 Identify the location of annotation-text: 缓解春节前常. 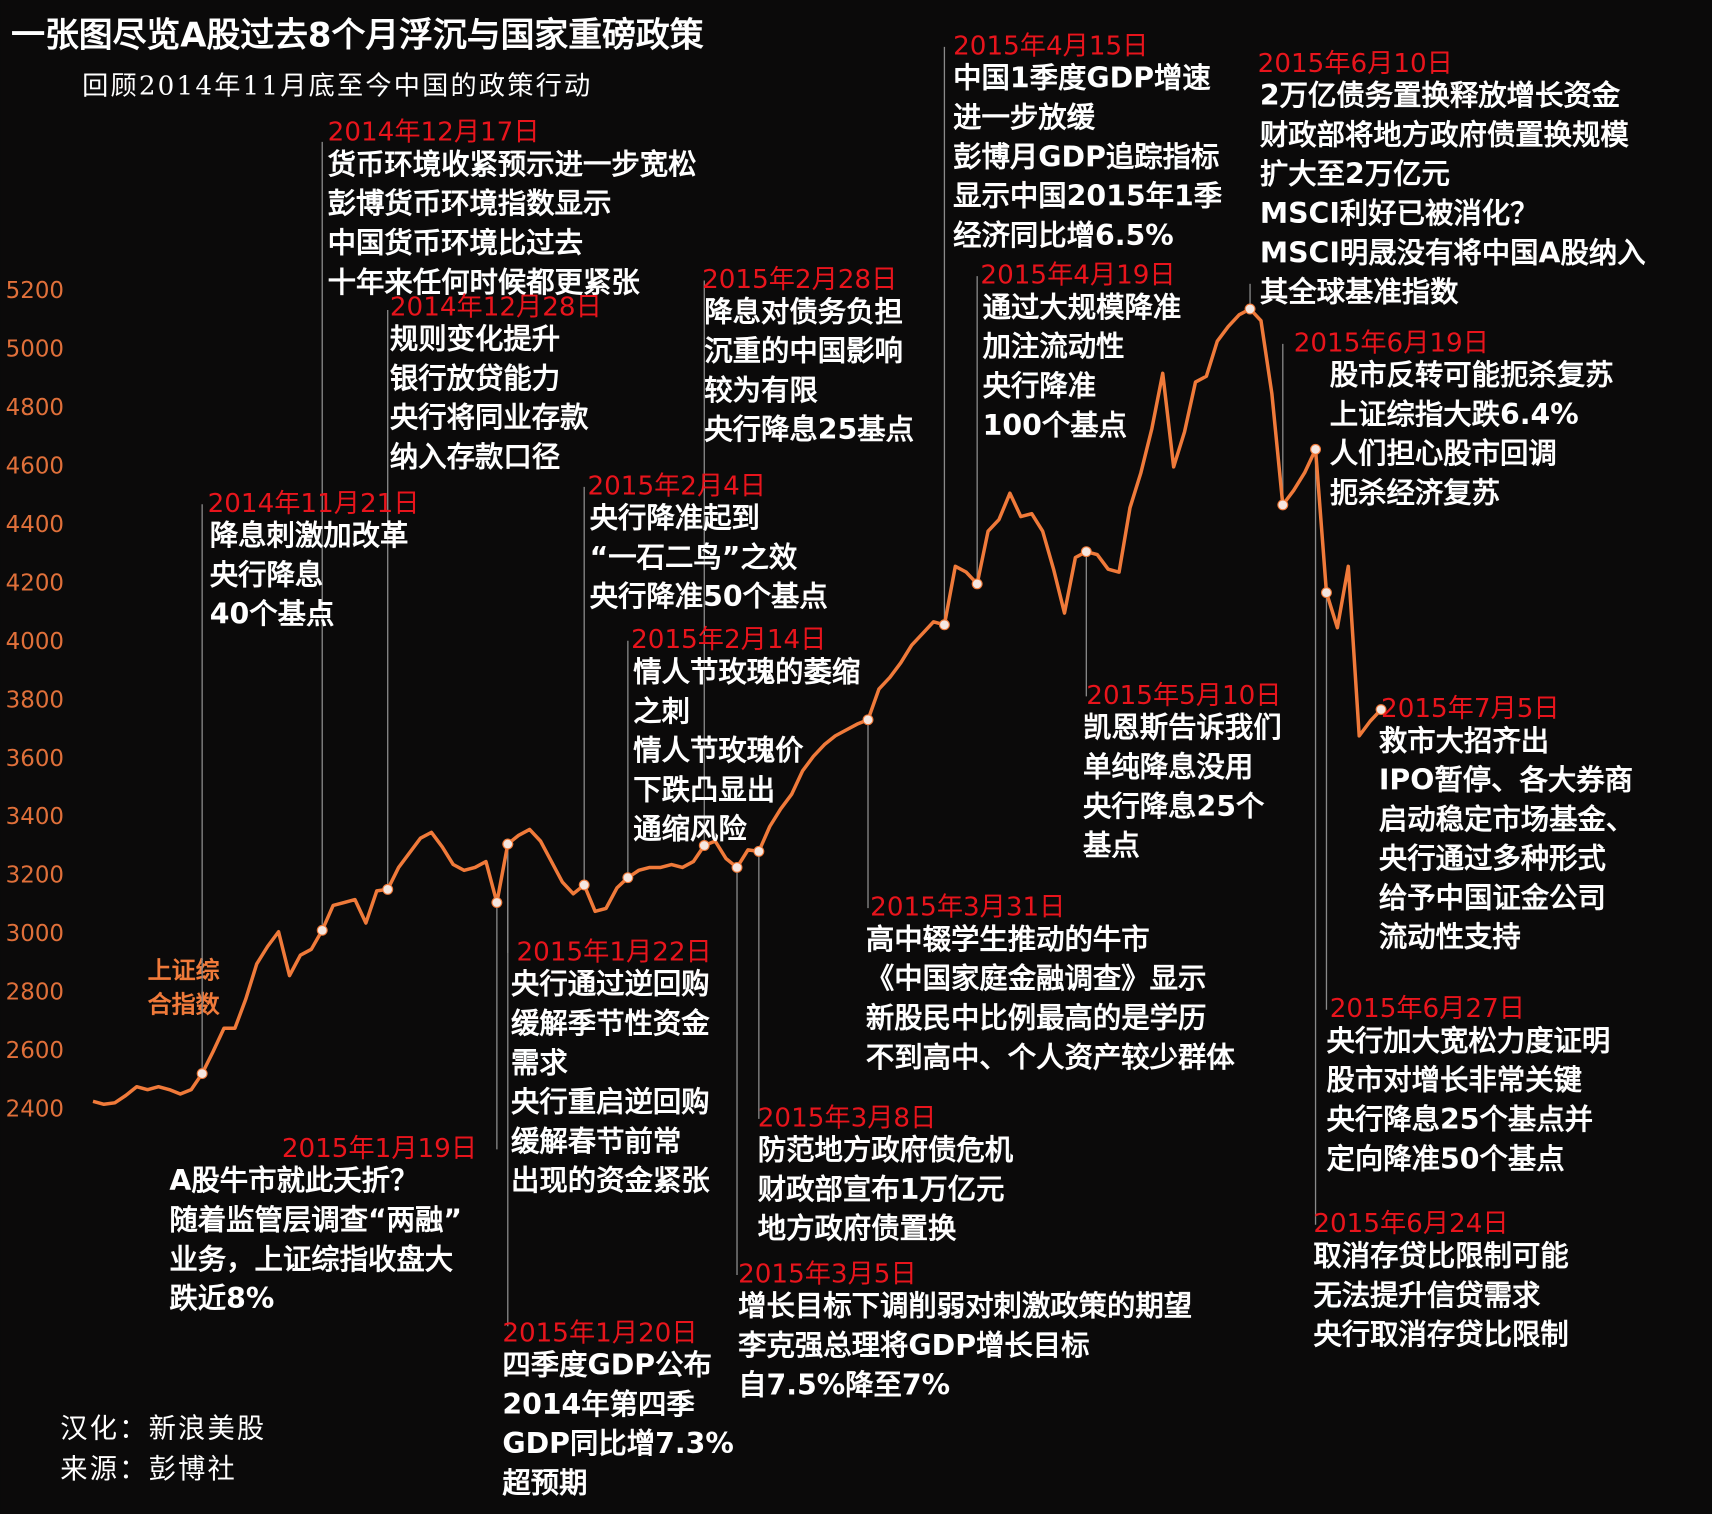
(596, 1141).